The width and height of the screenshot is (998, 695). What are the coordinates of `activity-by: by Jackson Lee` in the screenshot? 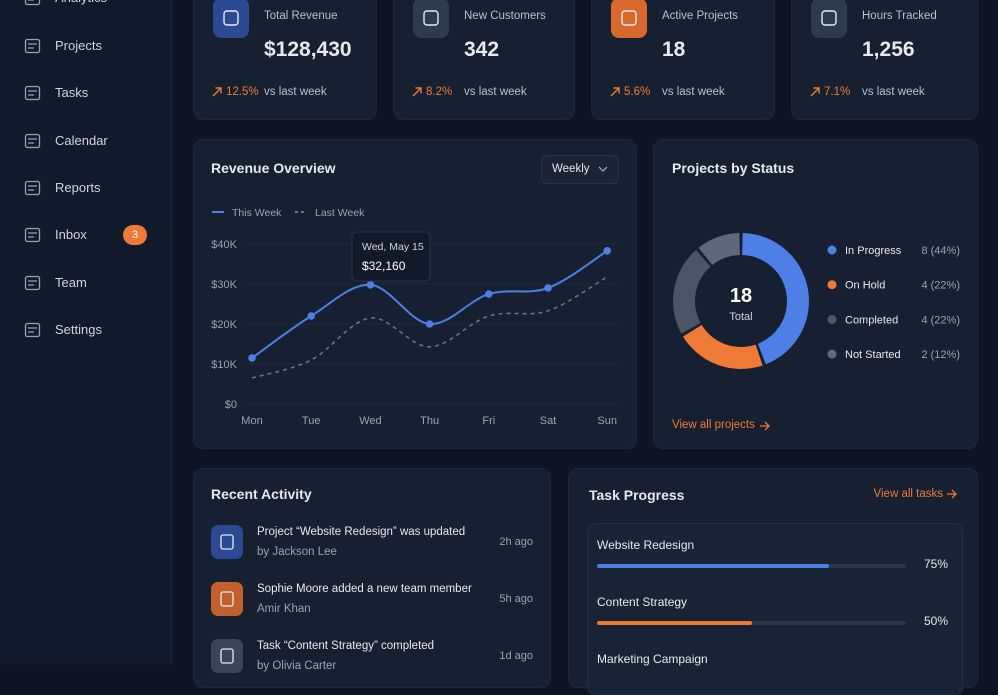 It's located at (297, 552).